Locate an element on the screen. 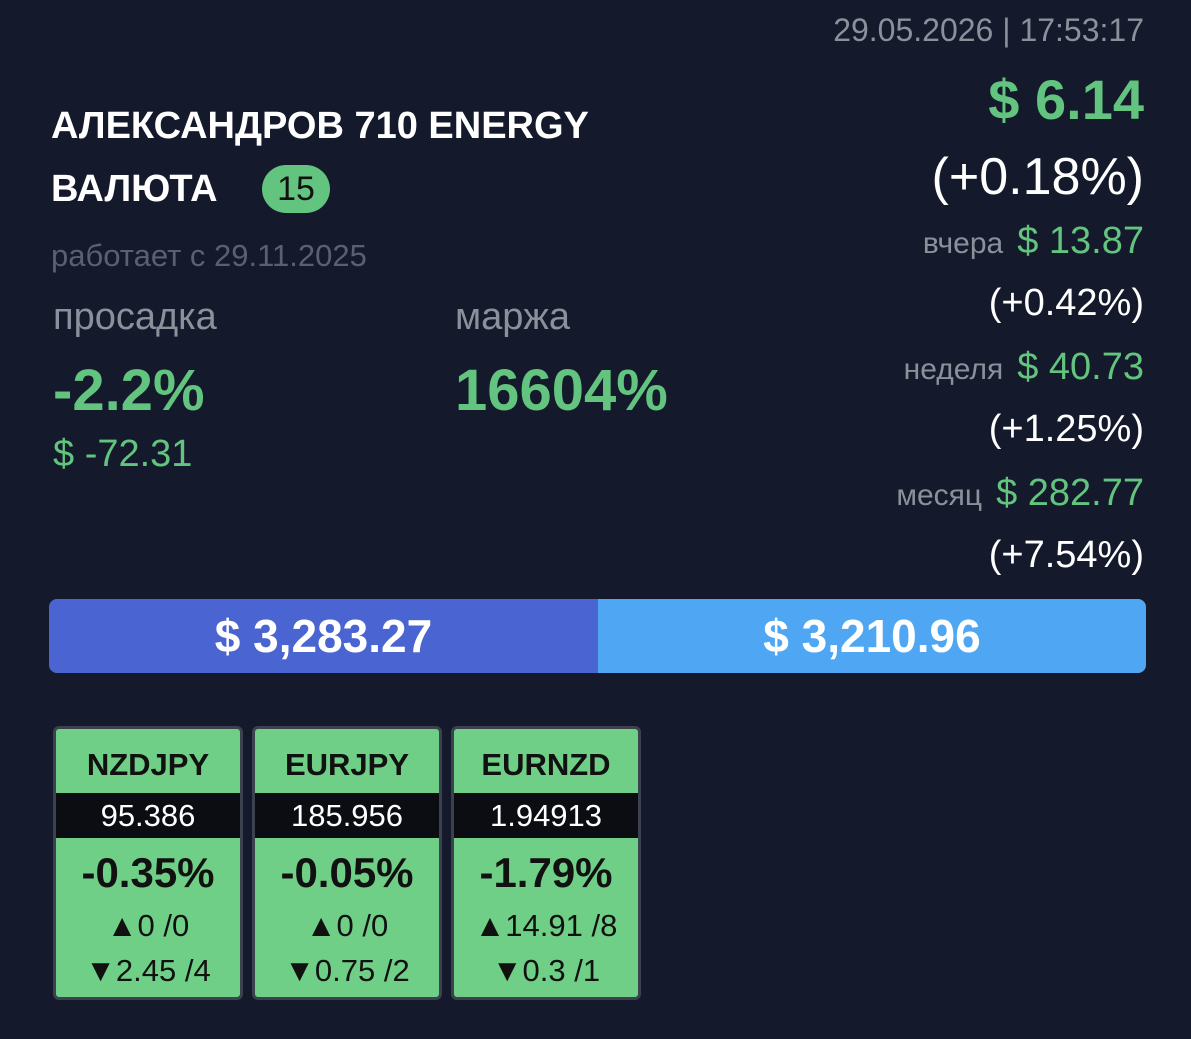 This screenshot has height=1039, width=1191. pair-down: ▼0.3 /1 is located at coordinates (546, 970).